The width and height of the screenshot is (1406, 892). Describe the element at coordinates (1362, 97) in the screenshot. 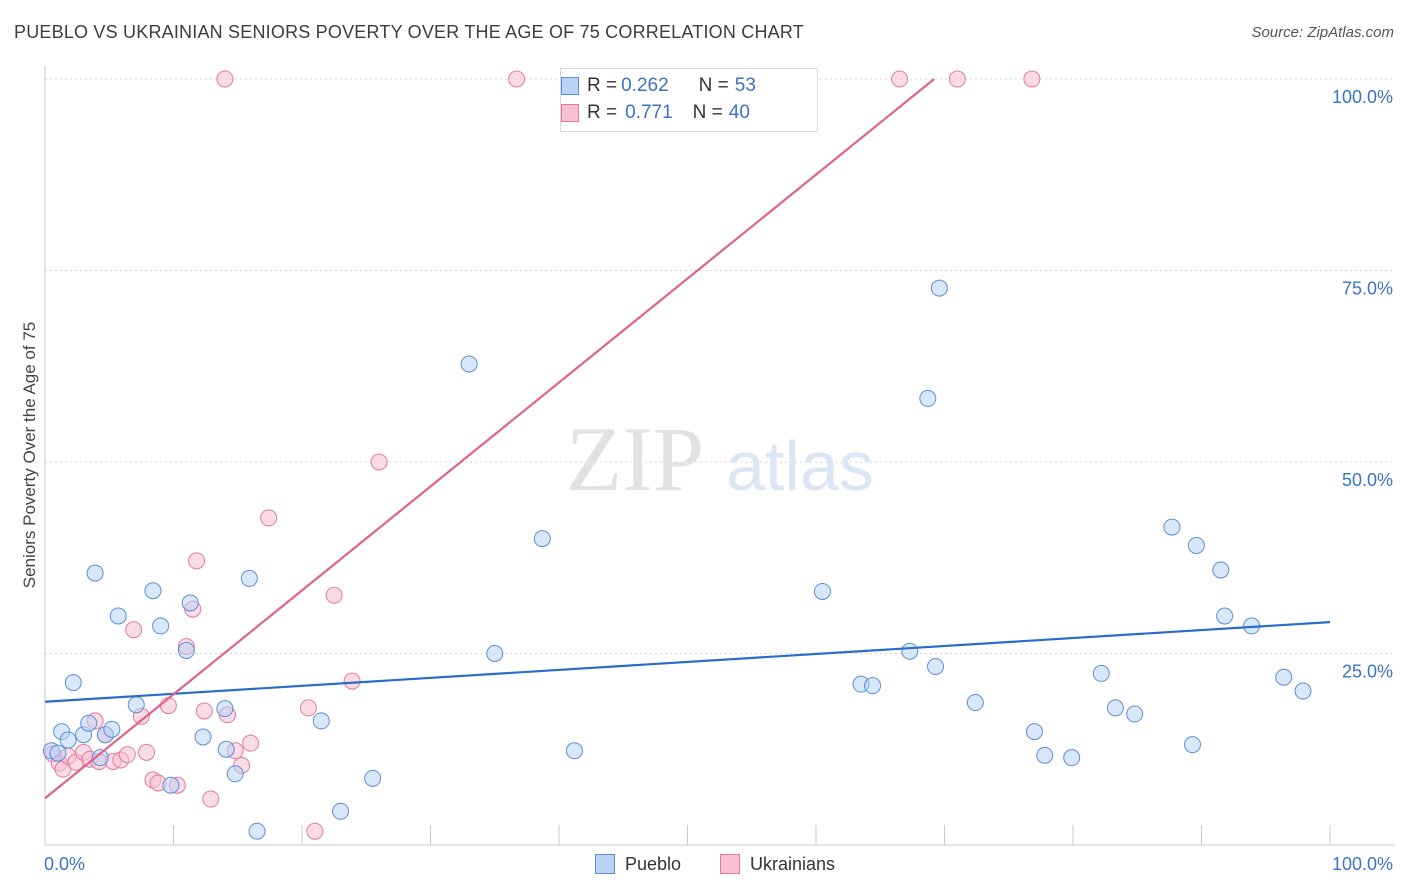

I see `y-tick-label-100: 100.0%` at that location.